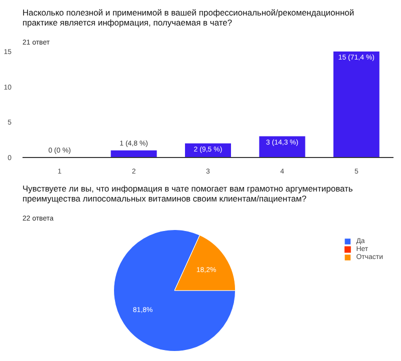 The height and width of the screenshot is (361, 401). What do you see at coordinates (188, 194) in the screenshot?
I see `chart-title: Чувствуете ли вы, что информация в чате помогает вам грамотно аргументировать преимущества липосомальных витаминов своим клиентам/пациентам?` at bounding box center [188, 194].